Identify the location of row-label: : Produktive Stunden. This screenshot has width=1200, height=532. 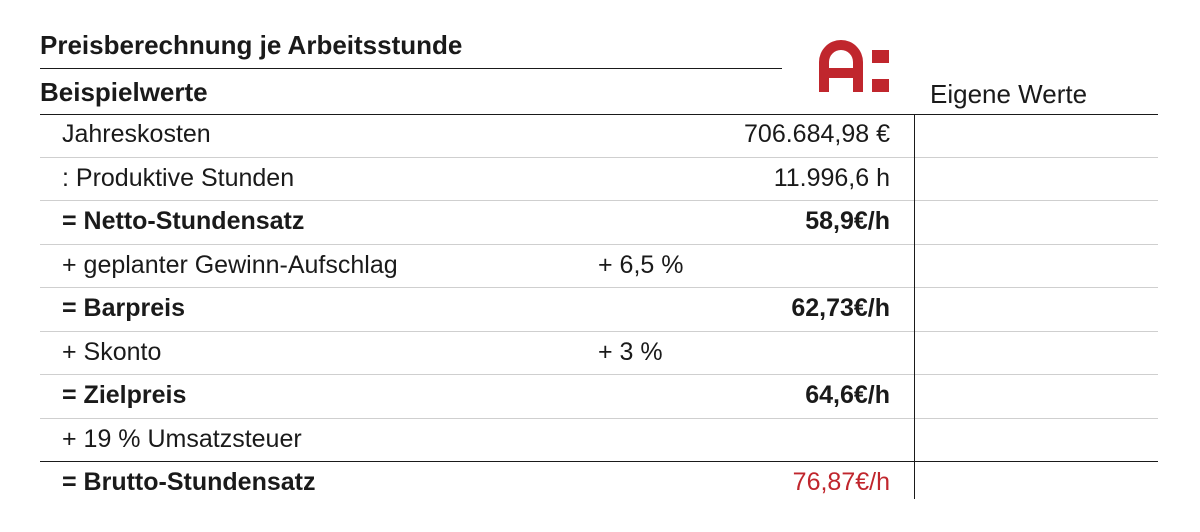
(178, 177).